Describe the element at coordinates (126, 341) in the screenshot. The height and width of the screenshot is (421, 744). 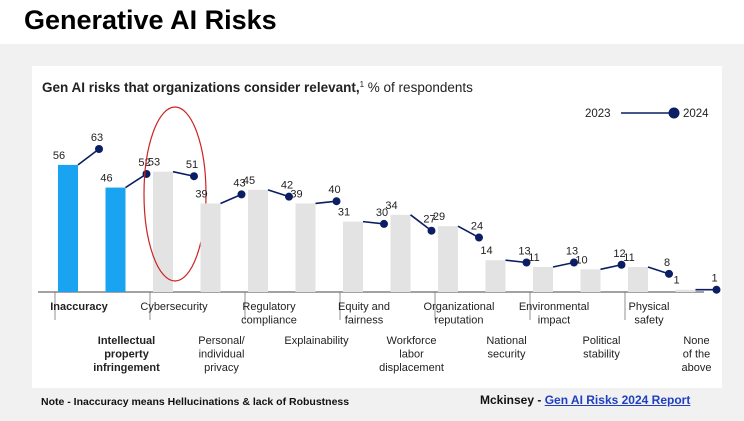
I see `category-label: Intellectual` at that location.